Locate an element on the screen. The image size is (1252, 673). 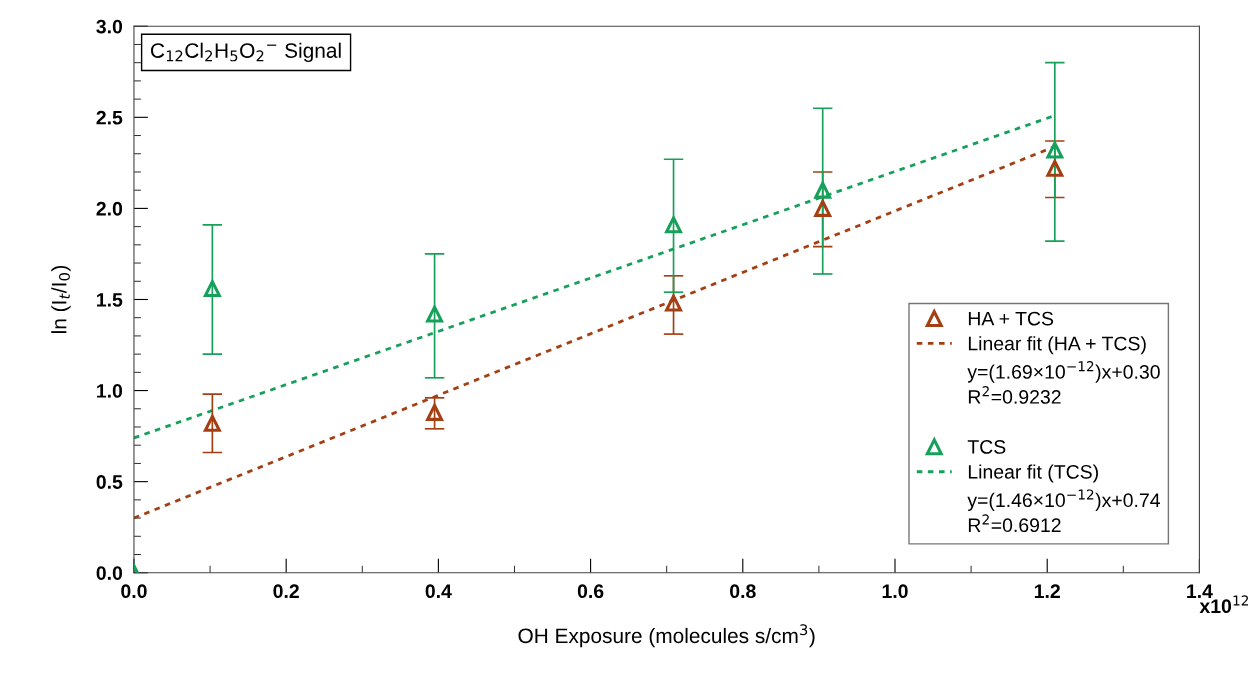
annotation: y=(1.69×10$^{−12}$)x+0.30 is located at coordinates (1063, 372).